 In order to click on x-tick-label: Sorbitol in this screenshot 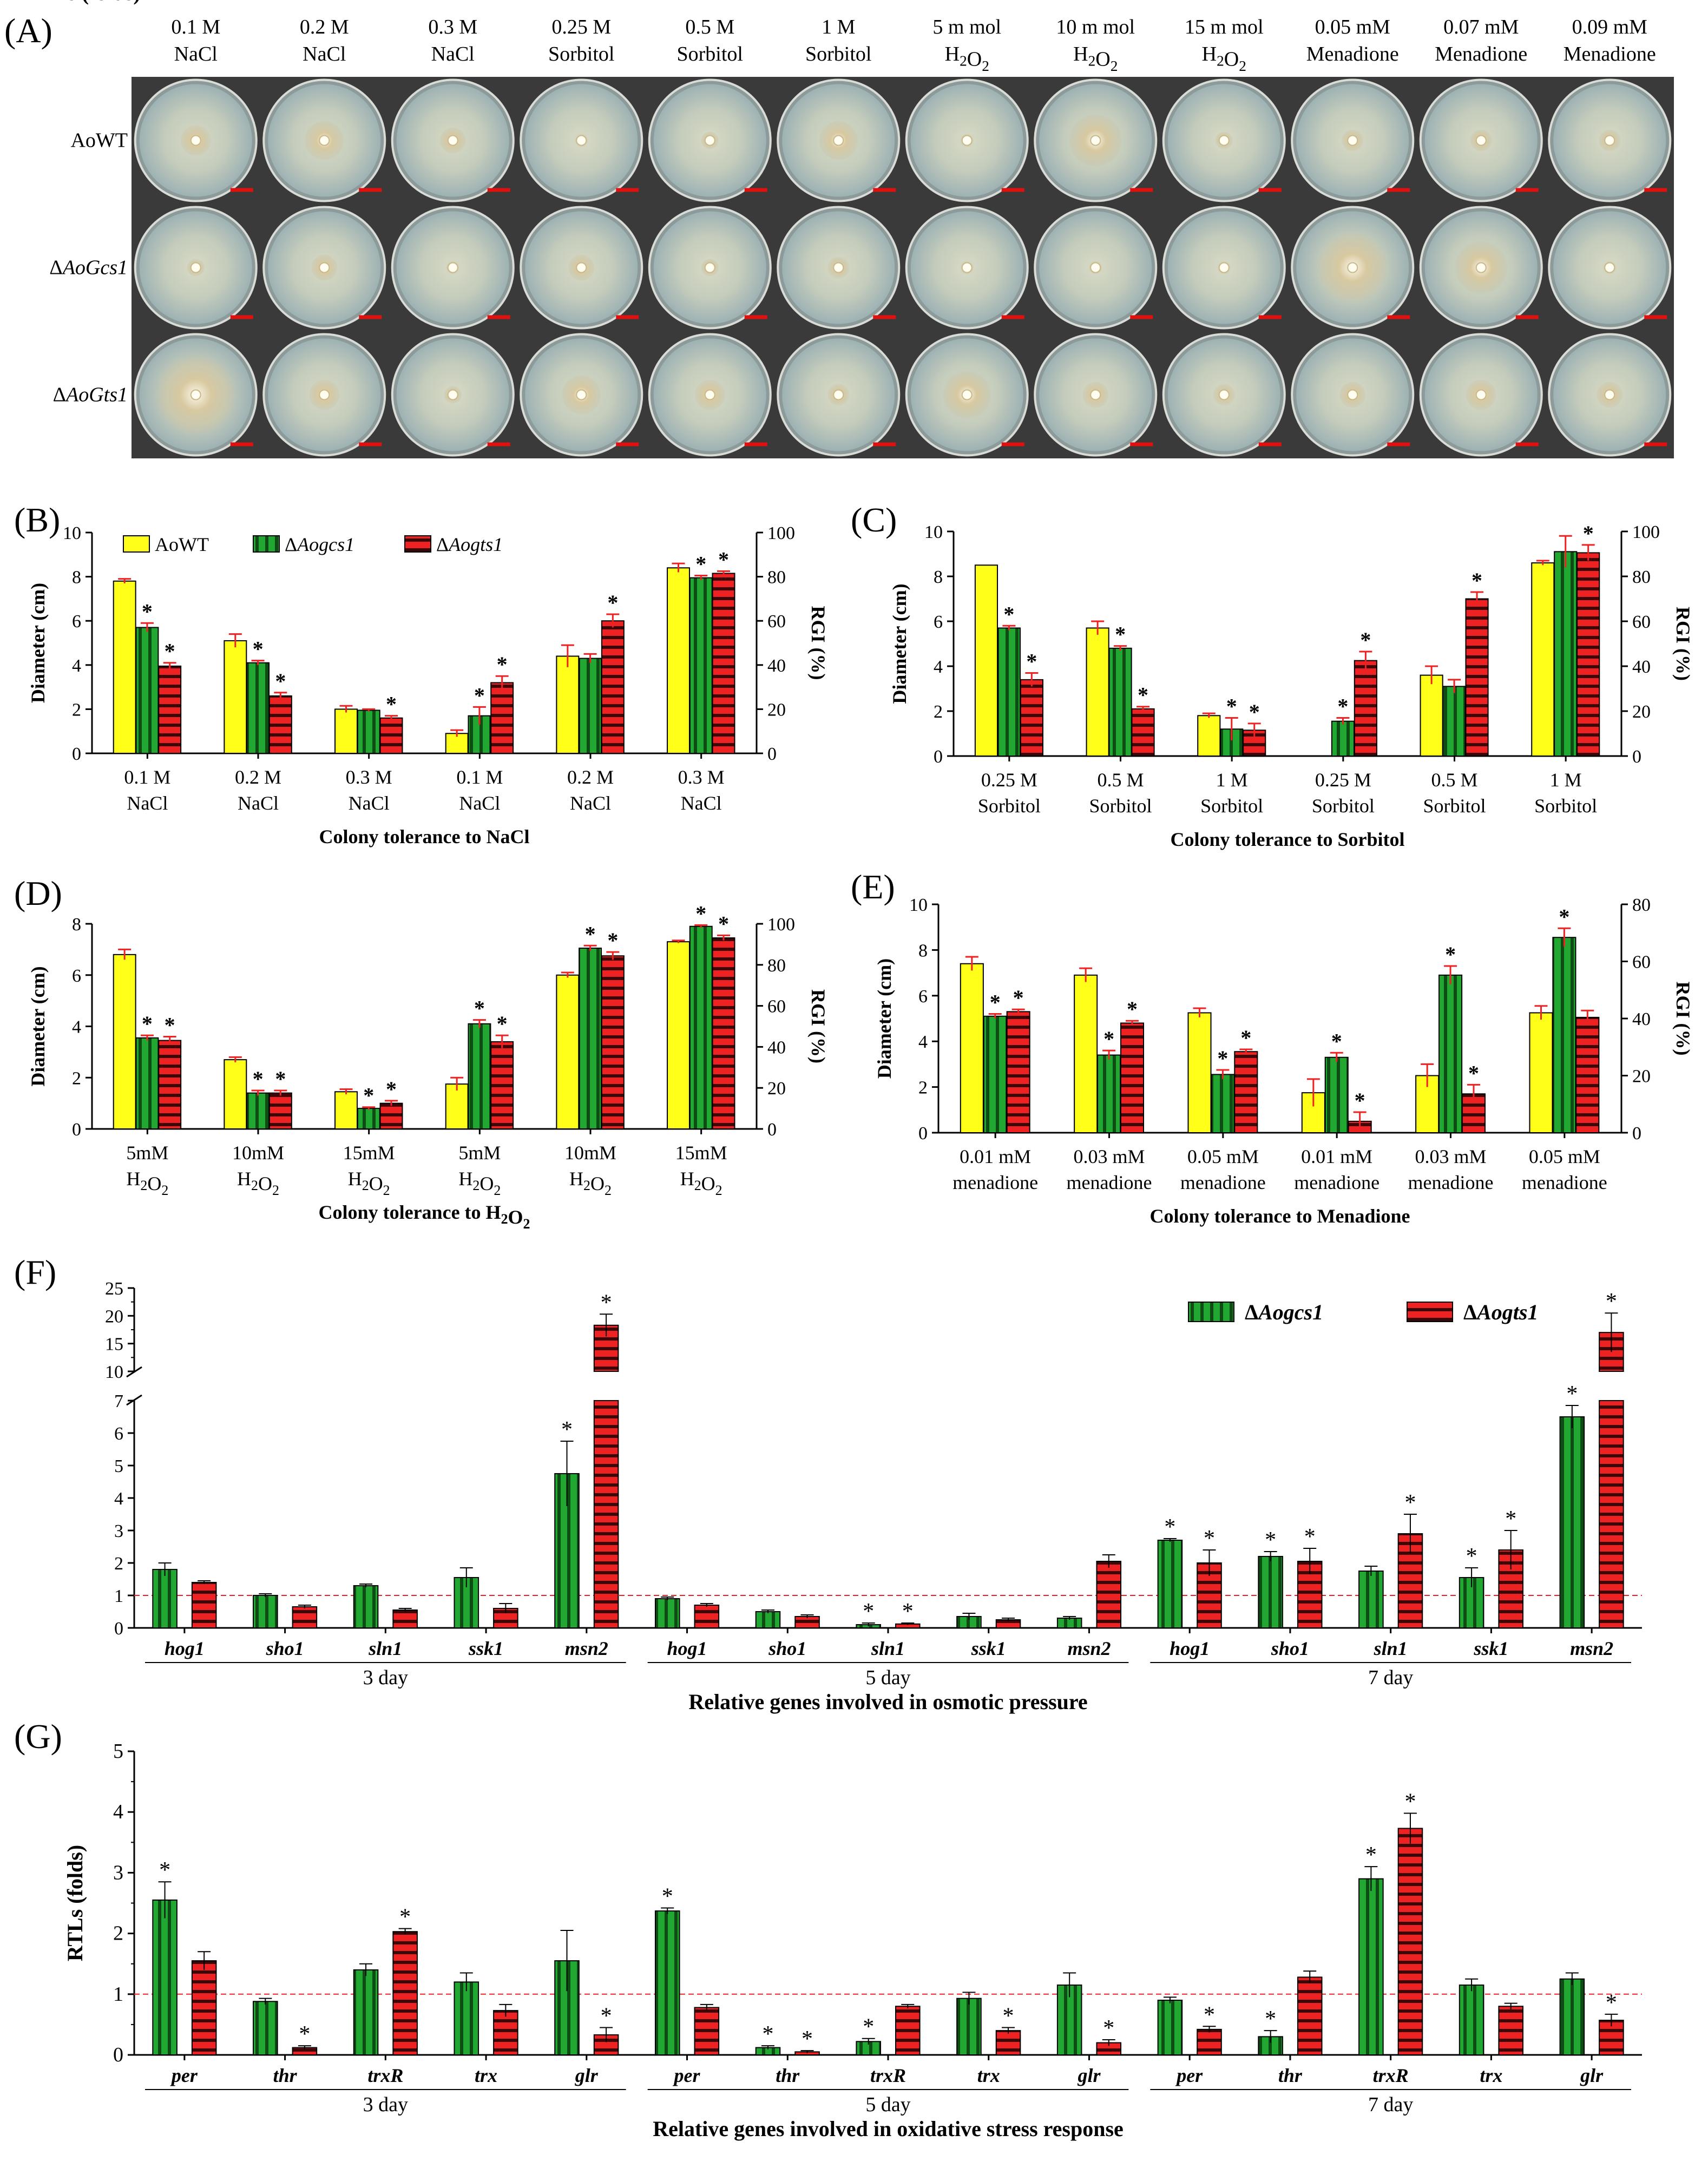, I will do `click(1565, 806)`.